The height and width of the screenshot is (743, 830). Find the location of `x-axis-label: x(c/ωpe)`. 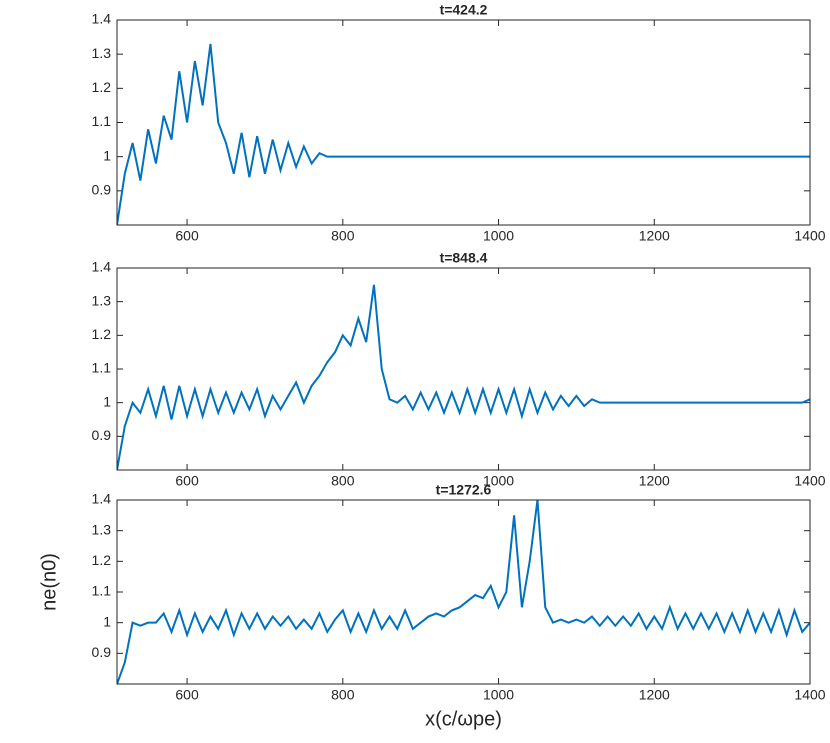

x-axis-label: x(c/ωpe) is located at coordinates (463, 719).